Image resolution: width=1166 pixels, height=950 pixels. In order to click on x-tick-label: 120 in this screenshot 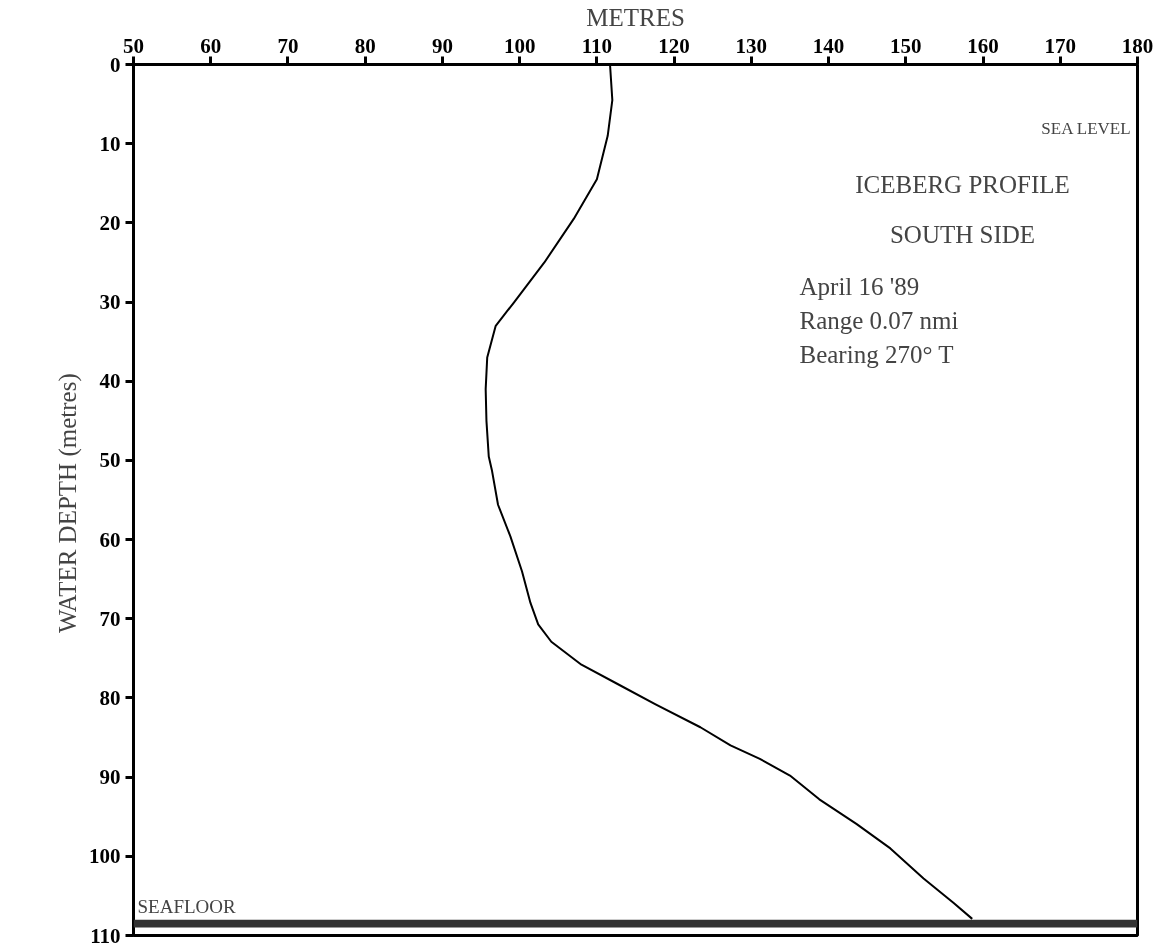, I will do `click(674, 45)`.